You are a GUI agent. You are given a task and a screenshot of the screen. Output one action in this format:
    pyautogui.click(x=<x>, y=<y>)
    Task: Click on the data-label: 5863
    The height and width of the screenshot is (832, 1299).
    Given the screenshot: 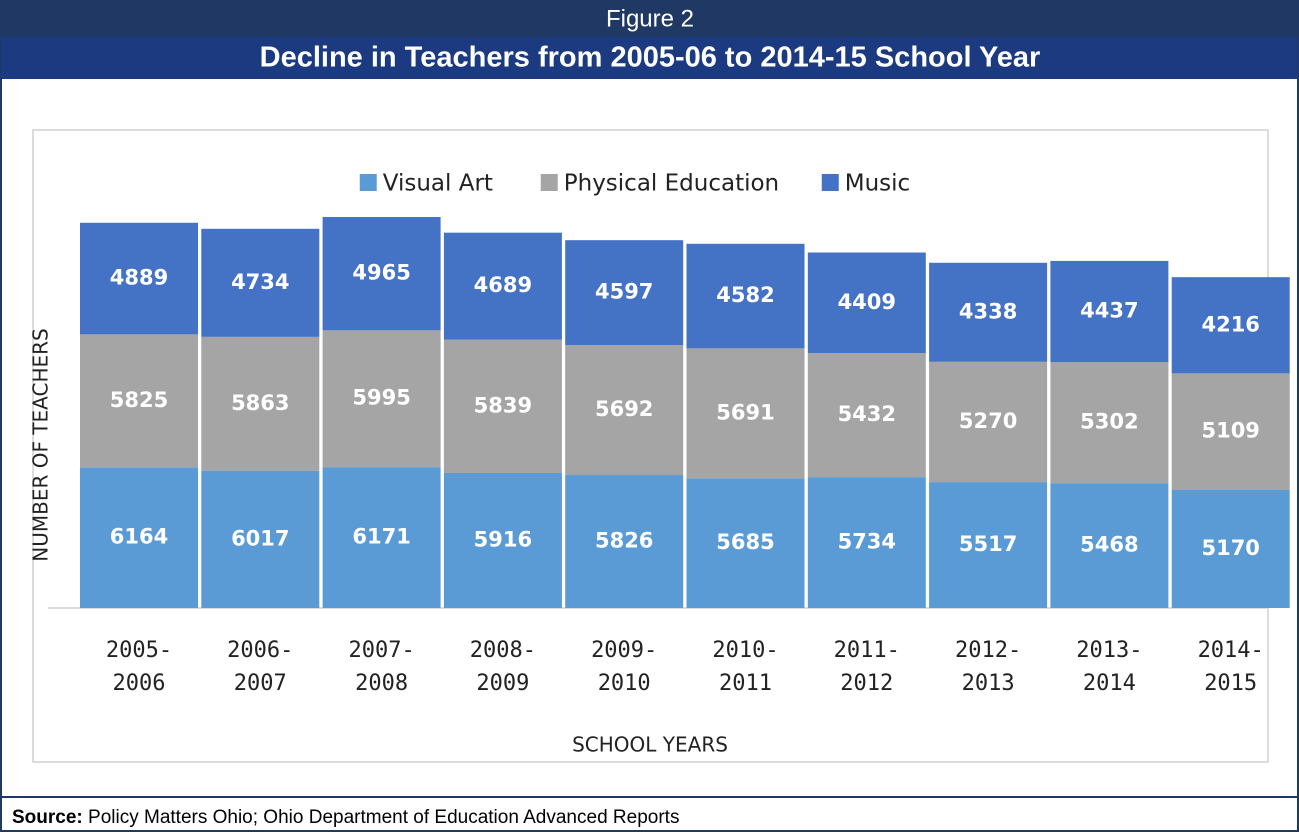 What is the action you would take?
    pyautogui.click(x=260, y=403)
    